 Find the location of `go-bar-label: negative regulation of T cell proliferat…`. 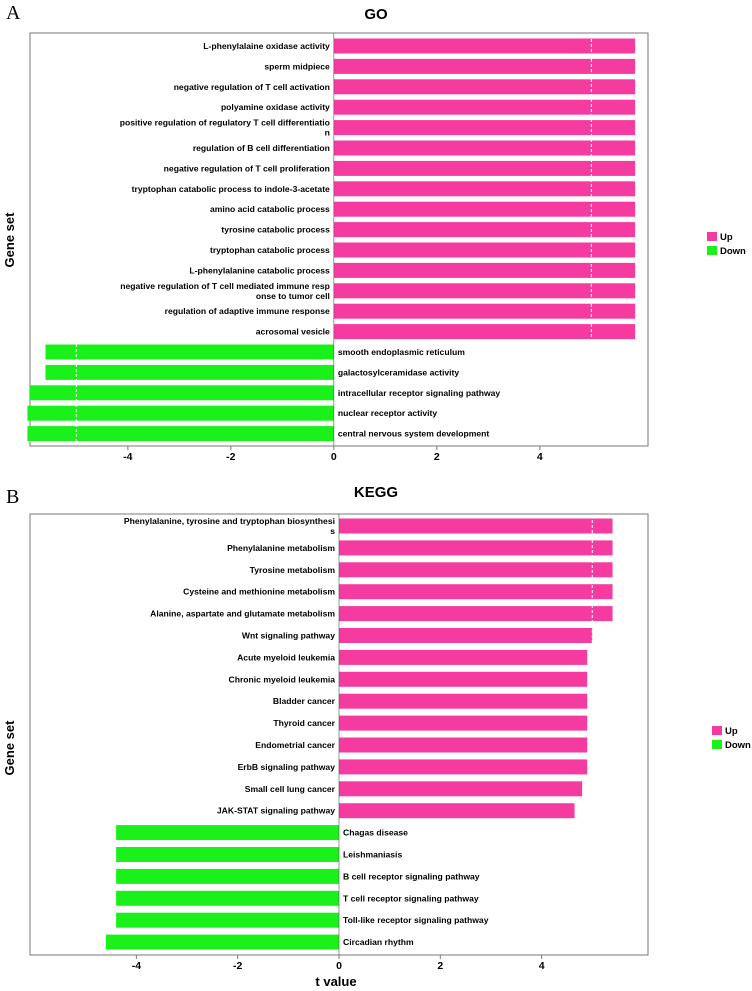

go-bar-label: negative regulation of T cell proliferat… is located at coordinates (247, 168).